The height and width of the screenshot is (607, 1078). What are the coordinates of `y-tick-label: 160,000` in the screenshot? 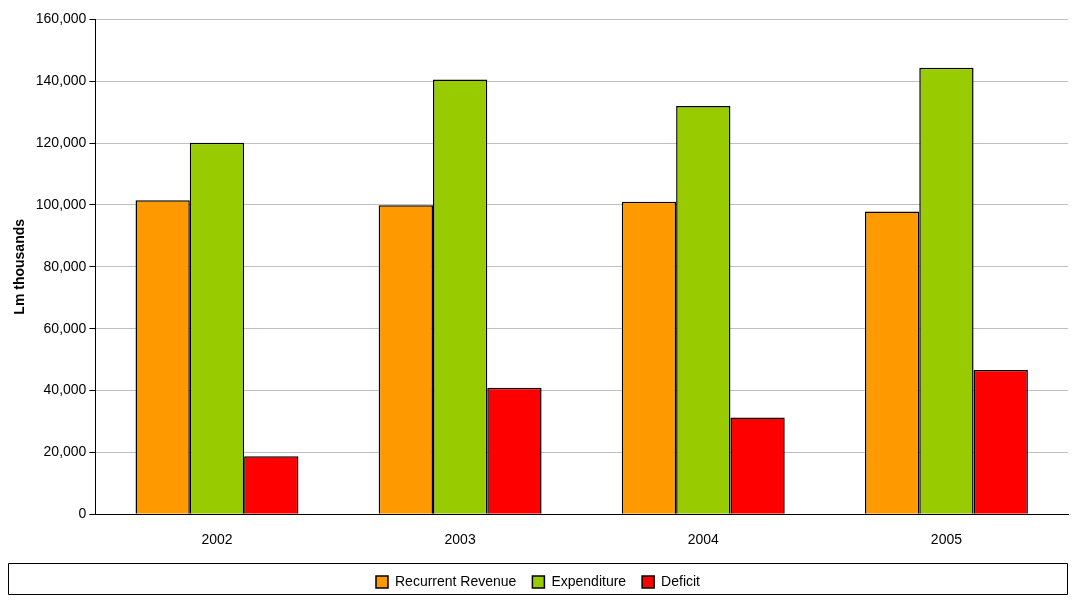 It's located at (61, 18).